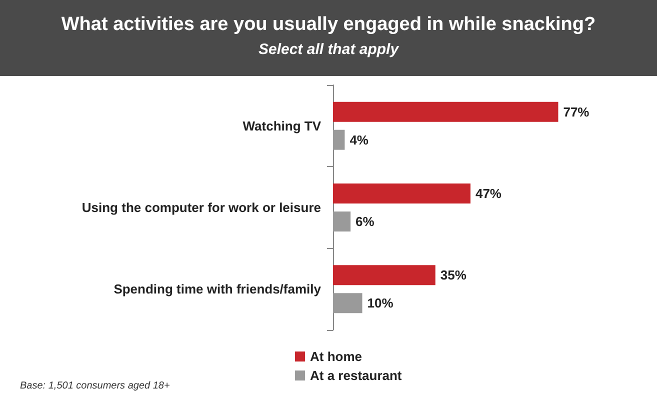  I want to click on data-label: 4%, so click(359, 140).